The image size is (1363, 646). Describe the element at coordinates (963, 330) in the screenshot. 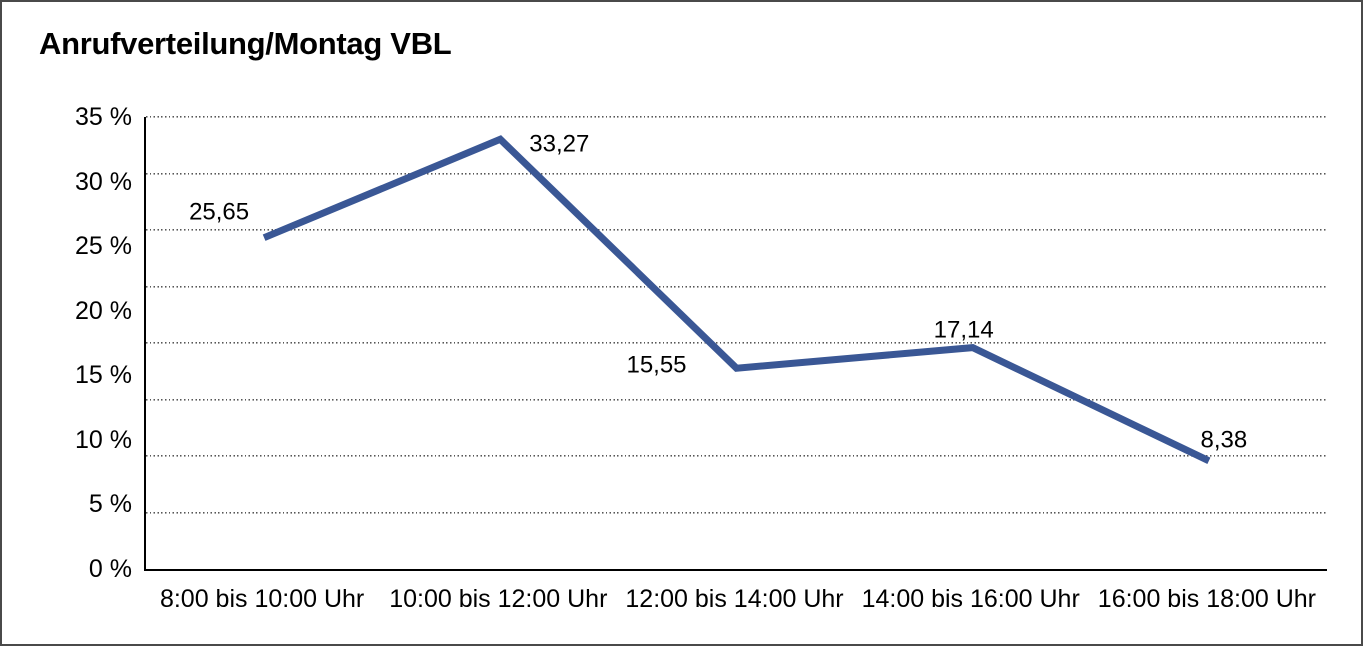

I see `data-point-label: 17,14` at that location.